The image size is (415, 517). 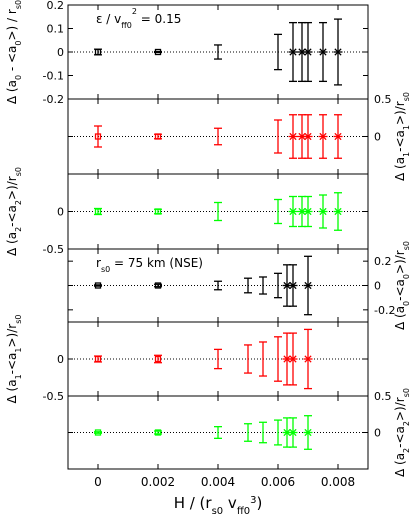 I want to click on annotation-superscript: 2, so click(x=134, y=11).